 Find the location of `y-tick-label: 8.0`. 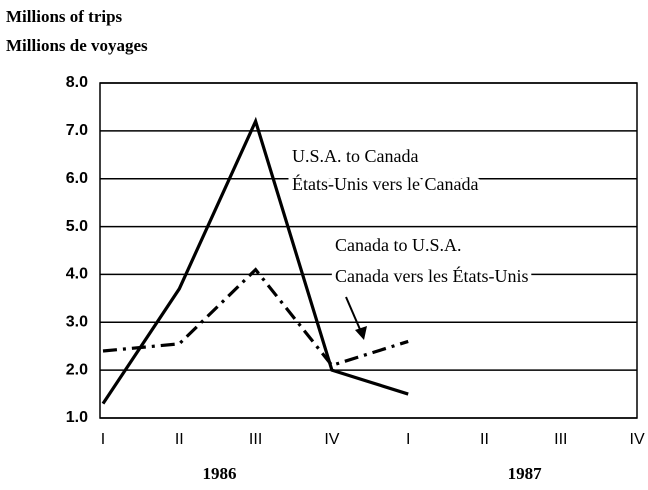

y-tick-label: 8.0 is located at coordinates (77, 82).